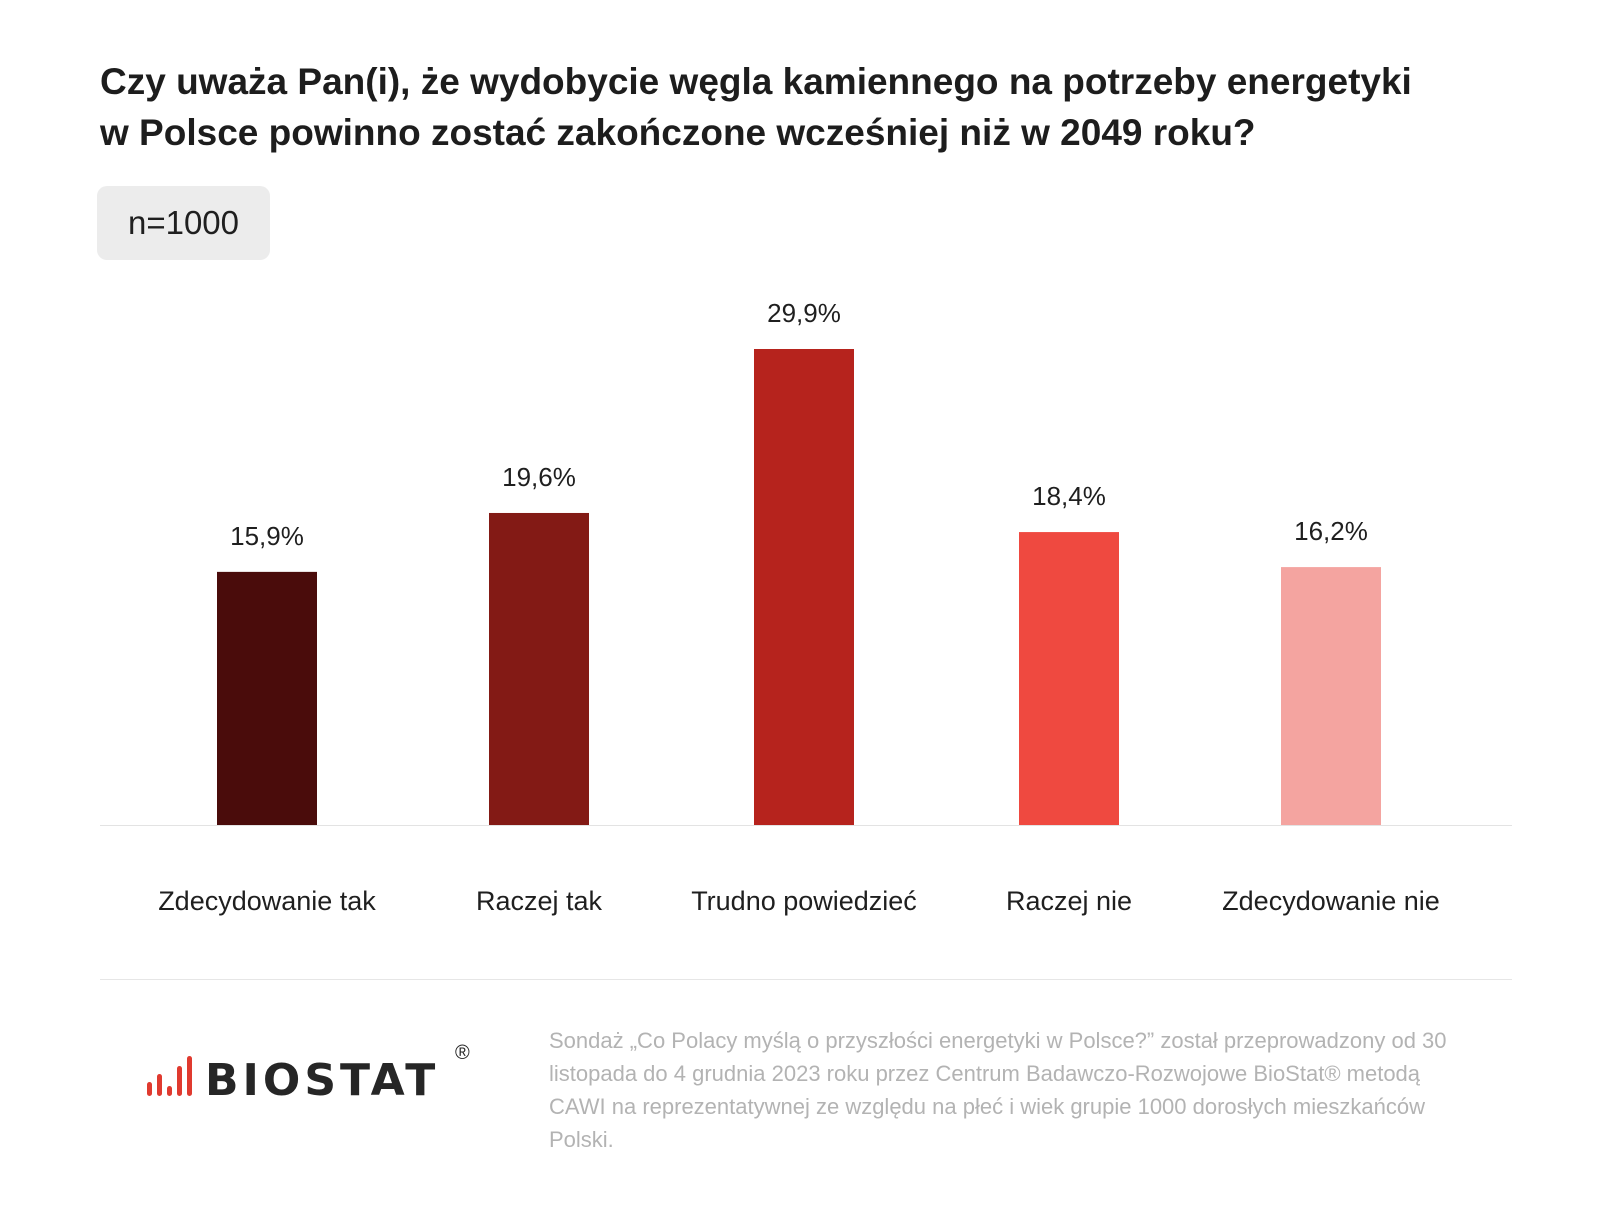  I want to click on biostat-logo: BIOSTAT ®, so click(315, 1075).